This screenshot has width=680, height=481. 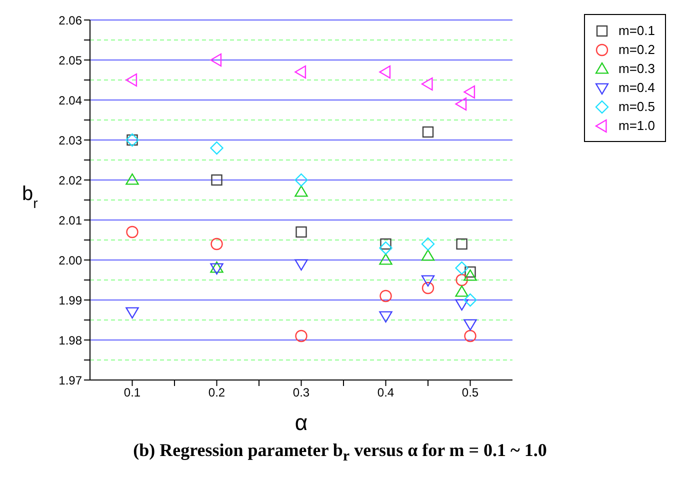 What do you see at coordinates (636, 87) in the screenshot?
I see `legend-label: m=0.4` at bounding box center [636, 87].